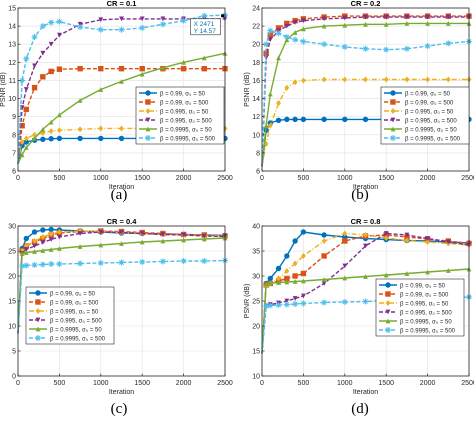  Describe the element at coordinates (366, 4) in the screenshot. I see `chart-title: CR = 0.2` at that location.